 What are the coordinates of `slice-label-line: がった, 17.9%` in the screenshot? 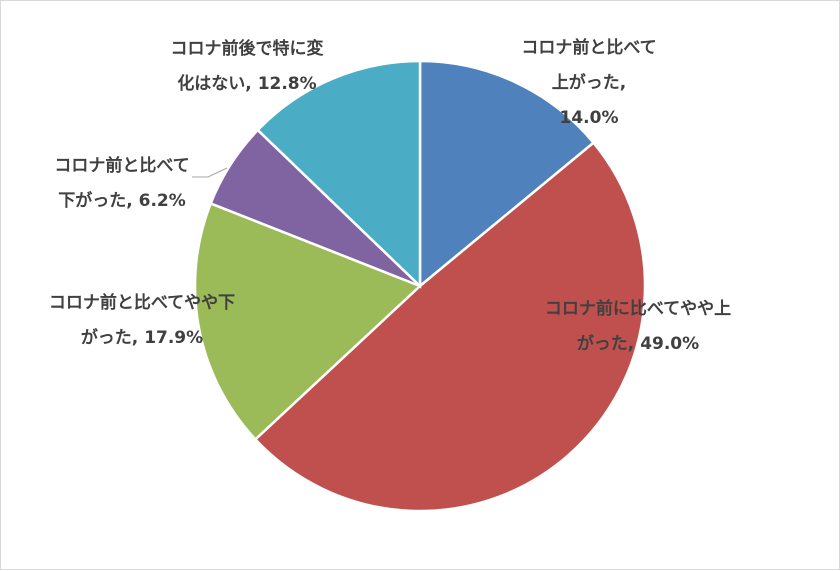 It's located at (142, 337).